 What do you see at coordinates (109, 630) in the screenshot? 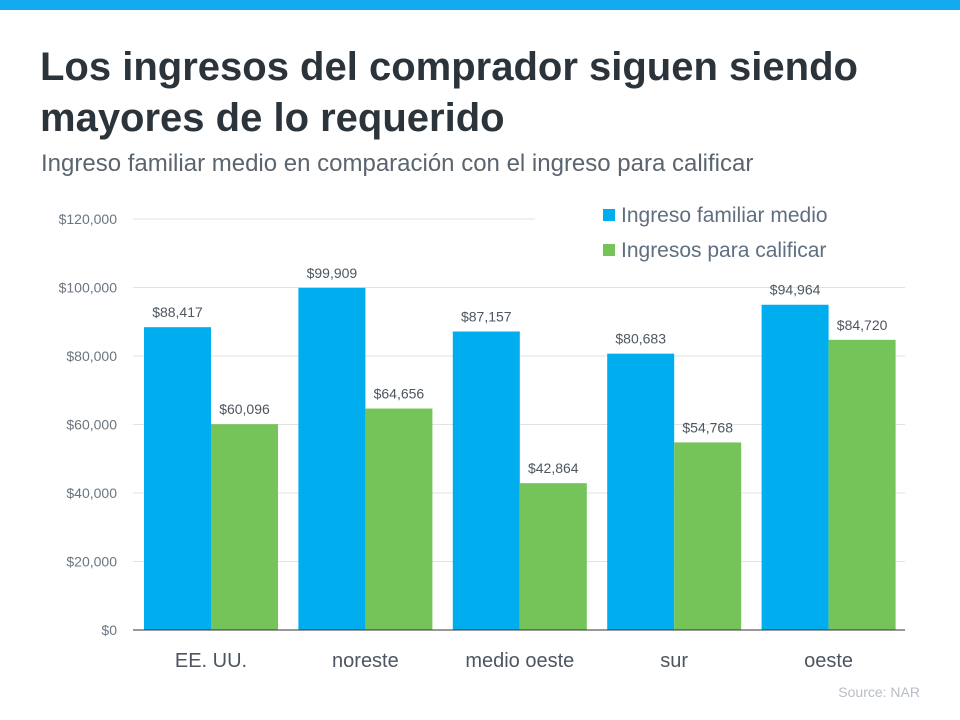
I see `y-tick-label: $0` at bounding box center [109, 630].